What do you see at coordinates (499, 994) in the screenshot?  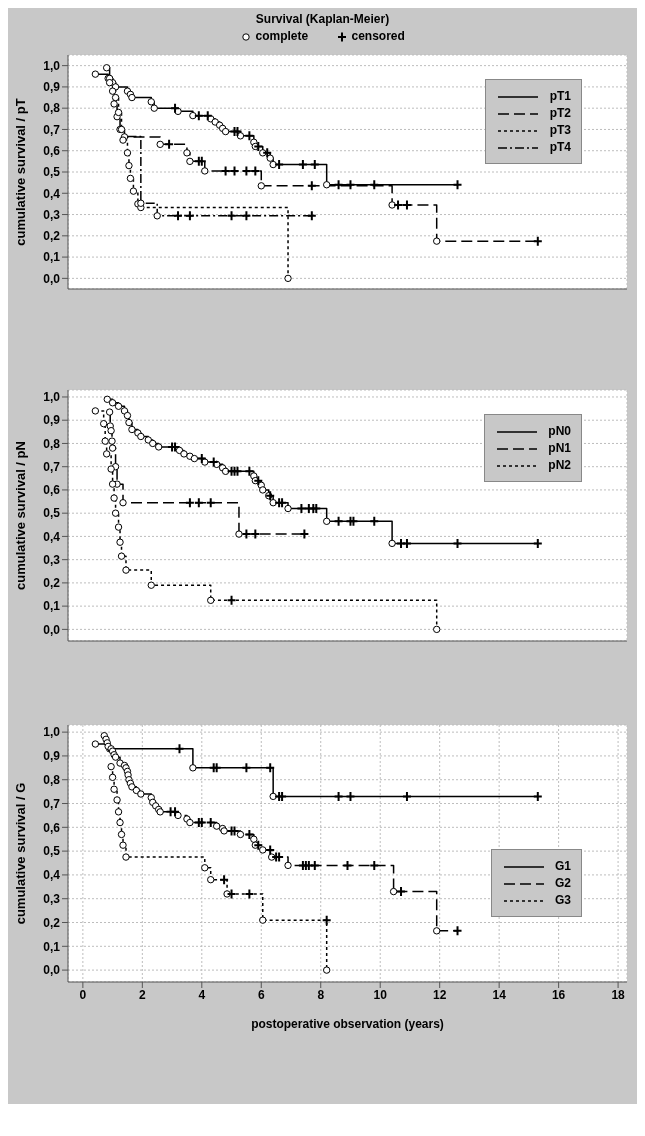 I see `x-tick-label: 14` at bounding box center [499, 994].